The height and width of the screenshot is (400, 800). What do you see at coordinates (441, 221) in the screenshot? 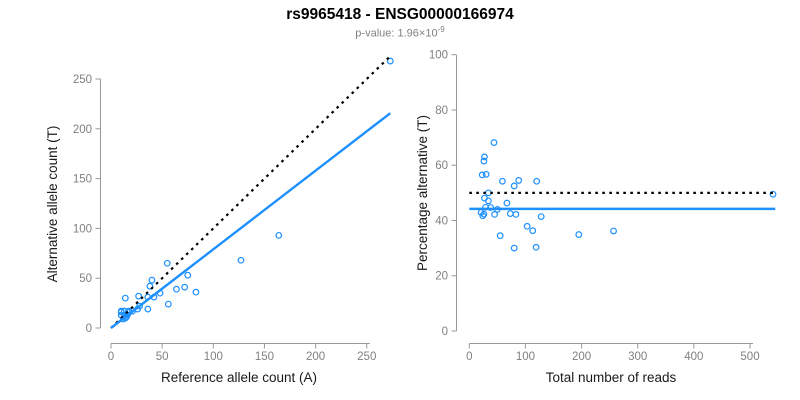
I see `y-tick-label: 40` at bounding box center [441, 221].